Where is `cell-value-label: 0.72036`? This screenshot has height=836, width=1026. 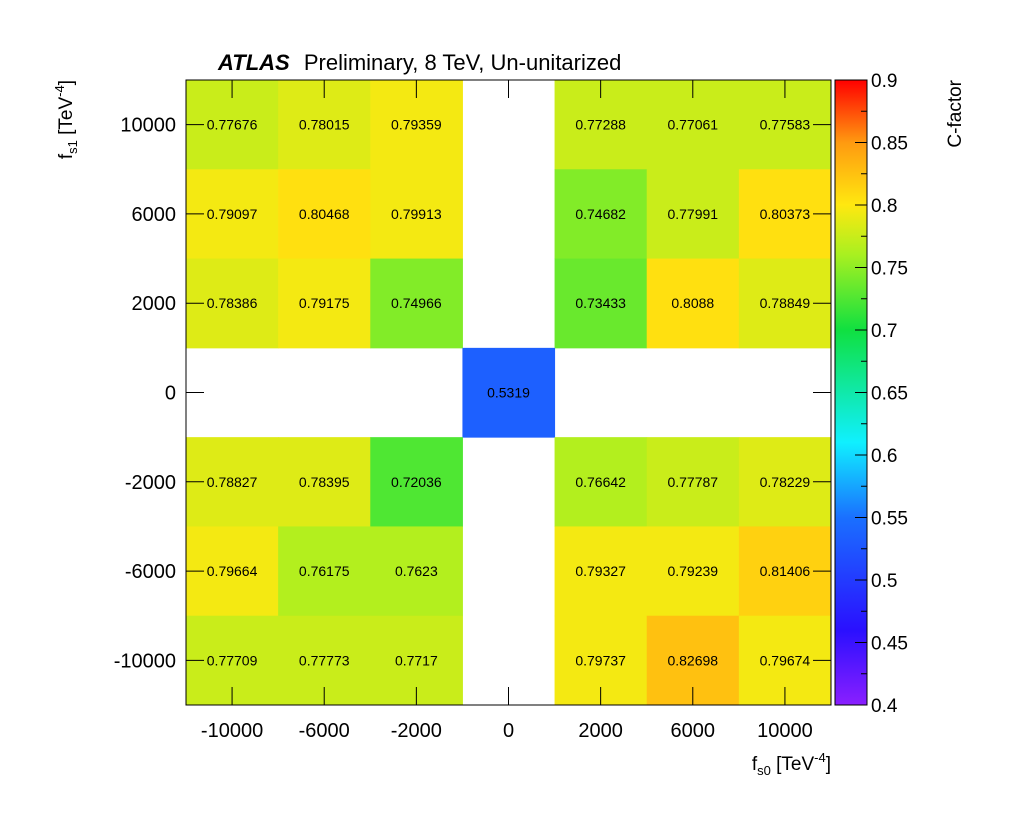 cell-value-label: 0.72036 is located at coordinates (416, 482).